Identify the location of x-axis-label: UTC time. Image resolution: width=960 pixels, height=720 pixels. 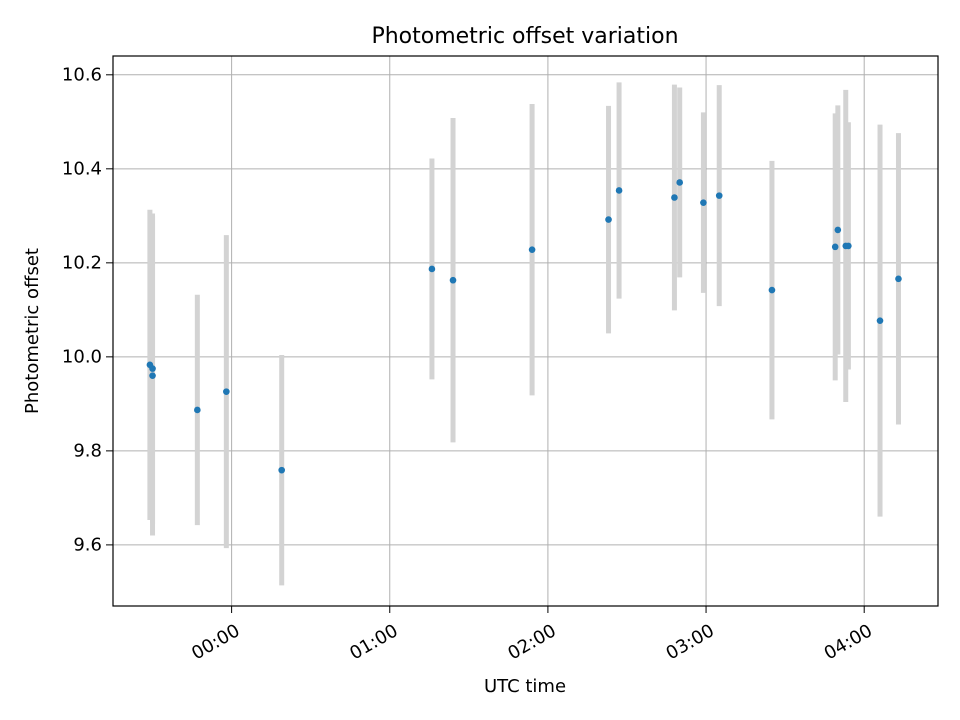
(525, 686).